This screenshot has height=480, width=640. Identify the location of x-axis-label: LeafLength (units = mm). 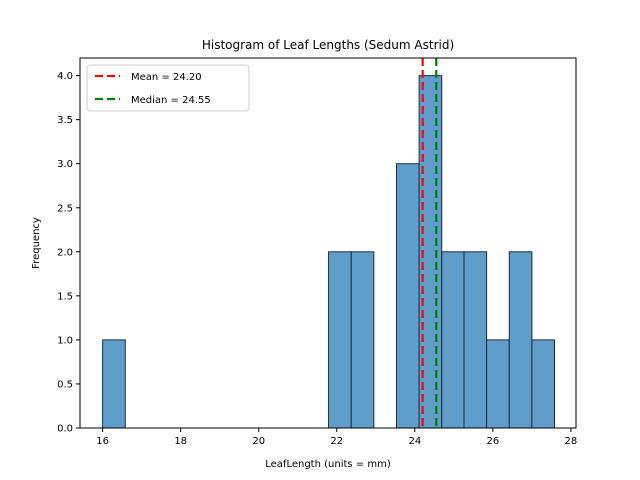
(328, 464).